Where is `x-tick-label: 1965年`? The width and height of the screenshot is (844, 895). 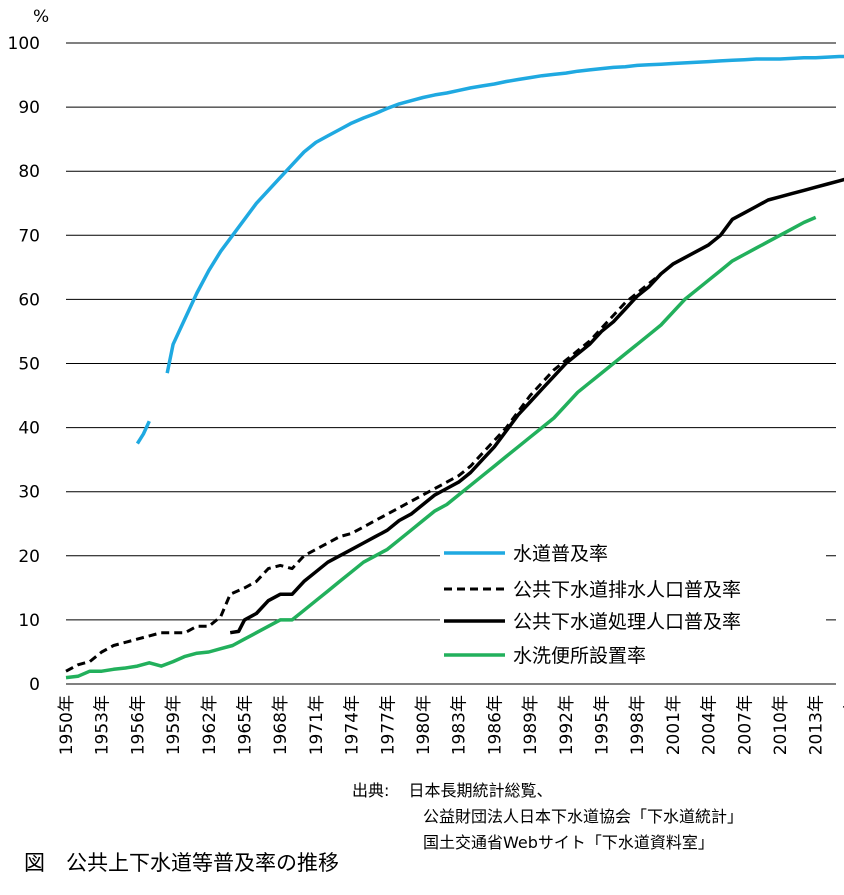 x-tick-label: 1965年 is located at coordinates (246, 725).